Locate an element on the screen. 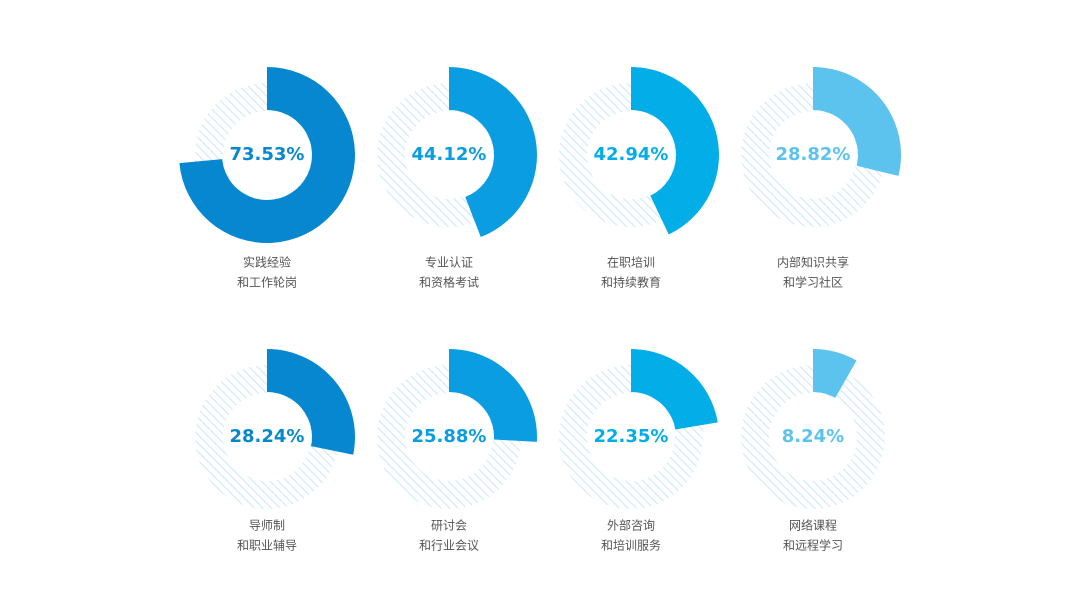 The image size is (1080, 607). value-label: 28.82% is located at coordinates (813, 154).